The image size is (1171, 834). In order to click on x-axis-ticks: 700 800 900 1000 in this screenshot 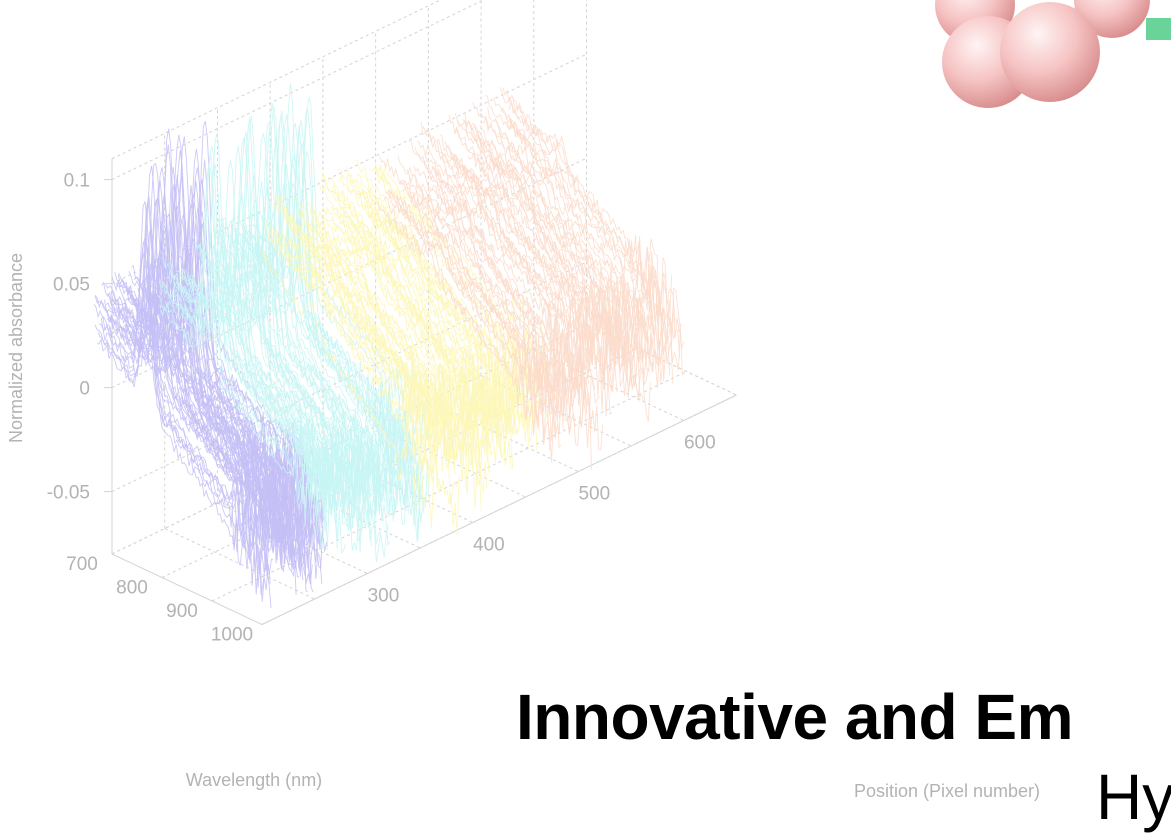, I will do `click(159, 600)`.